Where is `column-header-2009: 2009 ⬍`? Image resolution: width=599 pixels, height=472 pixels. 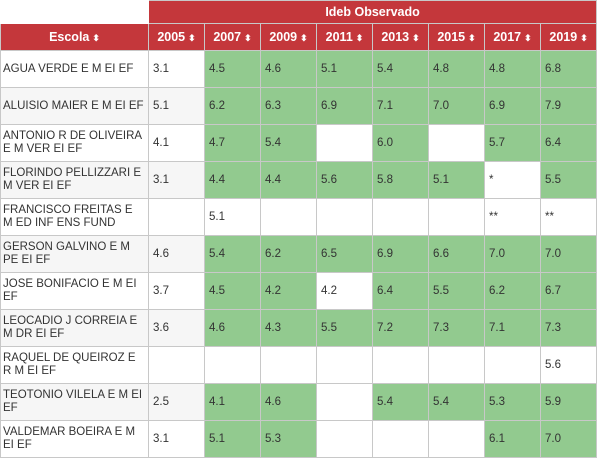
column-header-2009: 2009 ⬍ is located at coordinates (288, 37).